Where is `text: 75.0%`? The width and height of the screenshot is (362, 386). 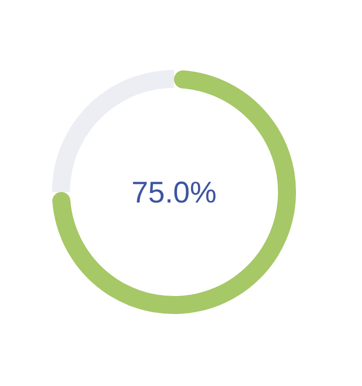
text: 75.0% is located at coordinates (174, 193).